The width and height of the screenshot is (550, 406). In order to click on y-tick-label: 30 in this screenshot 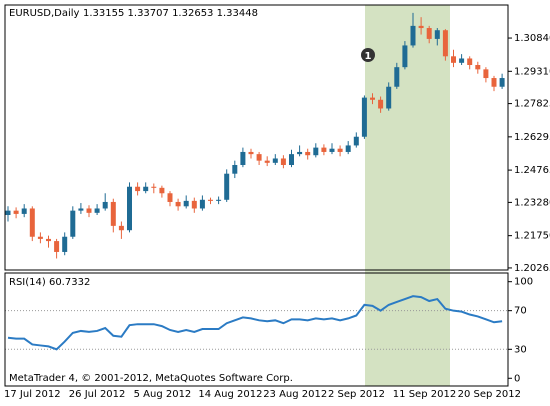, I will do `click(520, 349)`.